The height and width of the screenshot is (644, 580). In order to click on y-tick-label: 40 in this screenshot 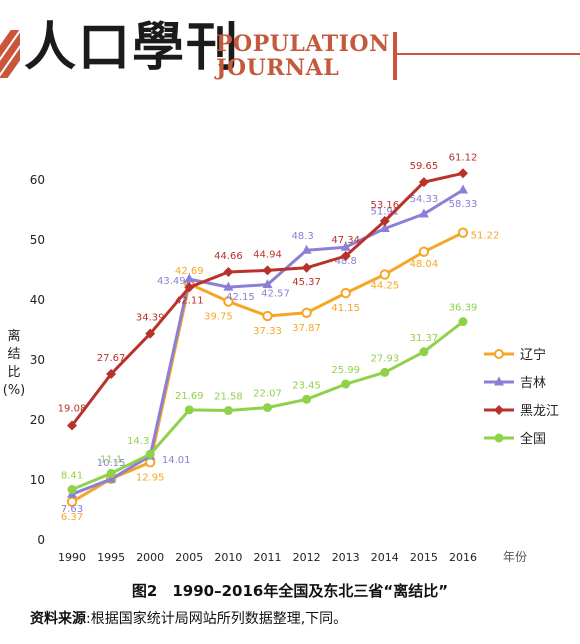, I will do `click(37, 300)`.